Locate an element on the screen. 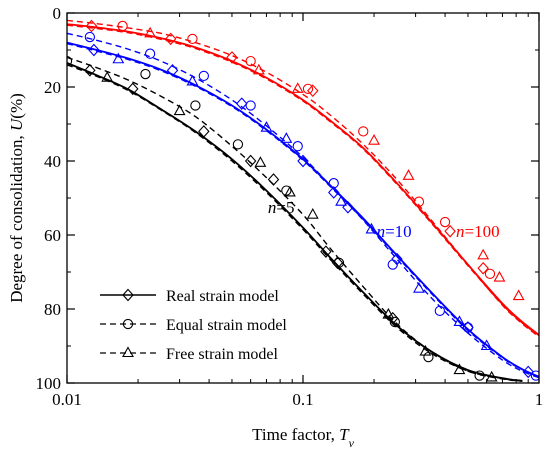 The height and width of the screenshot is (451, 550). x-axis-title: Time factor, Tv is located at coordinates (303, 437).